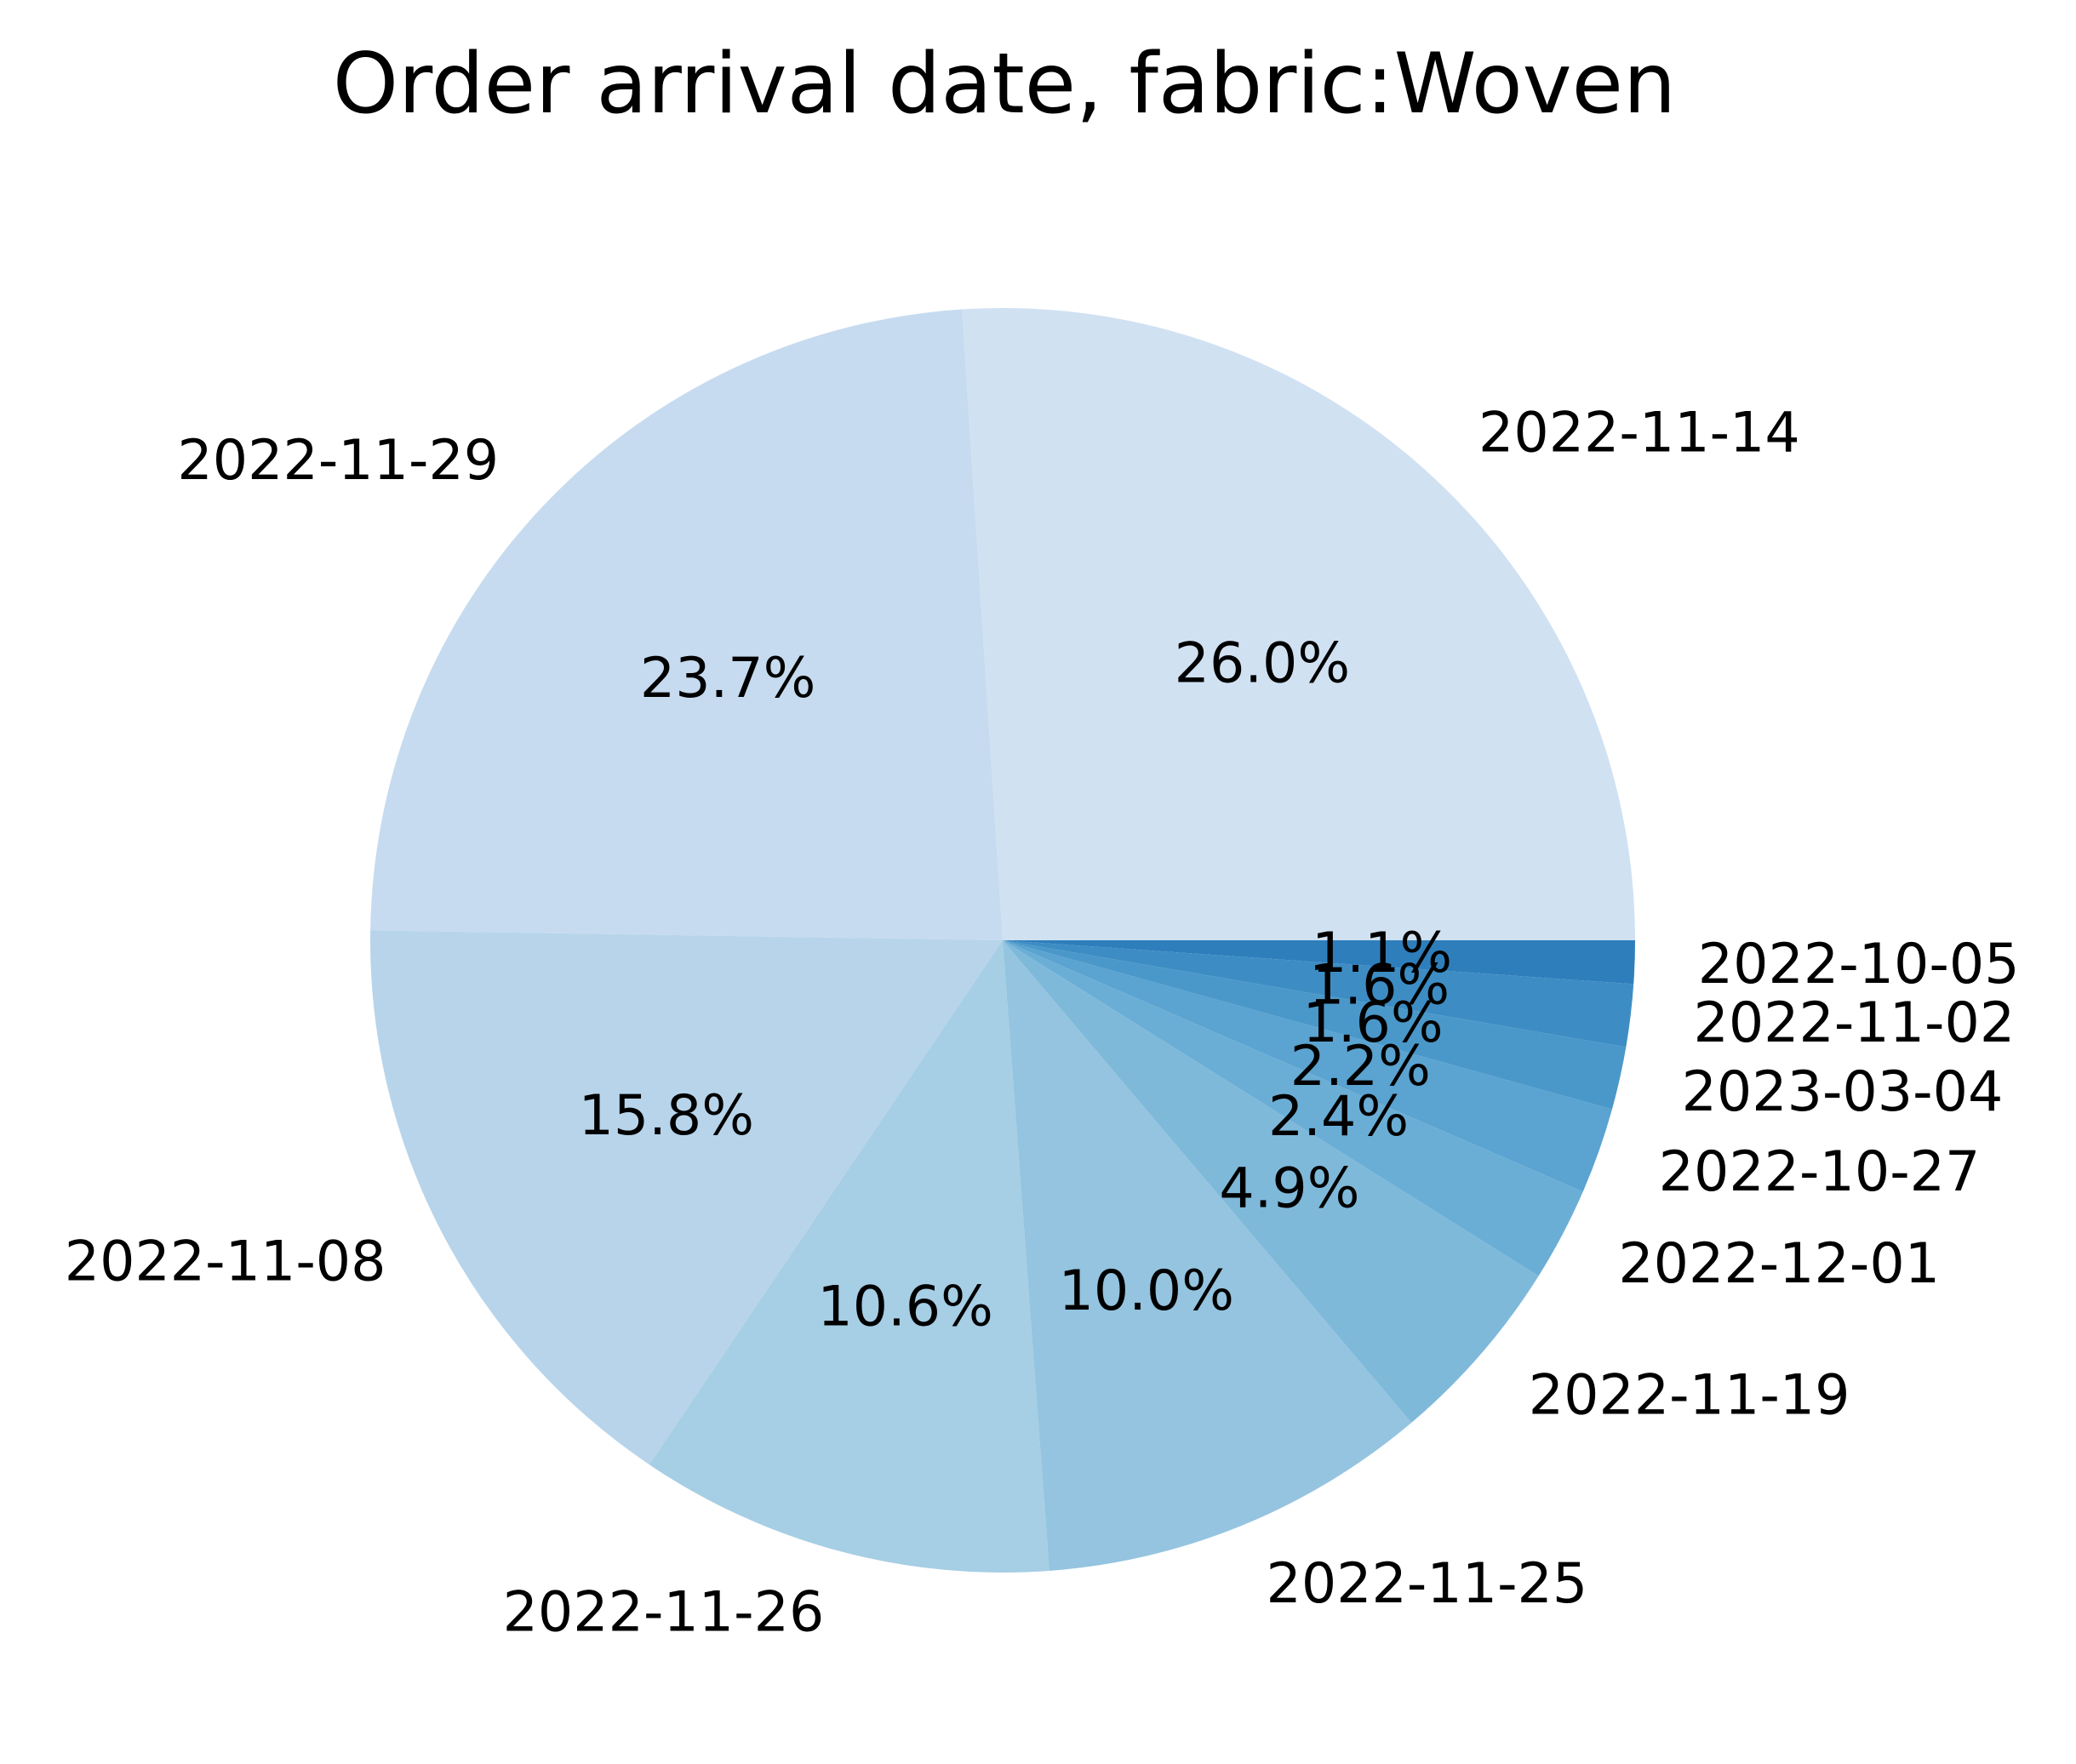 The width and height of the screenshot is (2076, 1764). I want to click on pie-percent-label: 10.0%, so click(1147, 1291).